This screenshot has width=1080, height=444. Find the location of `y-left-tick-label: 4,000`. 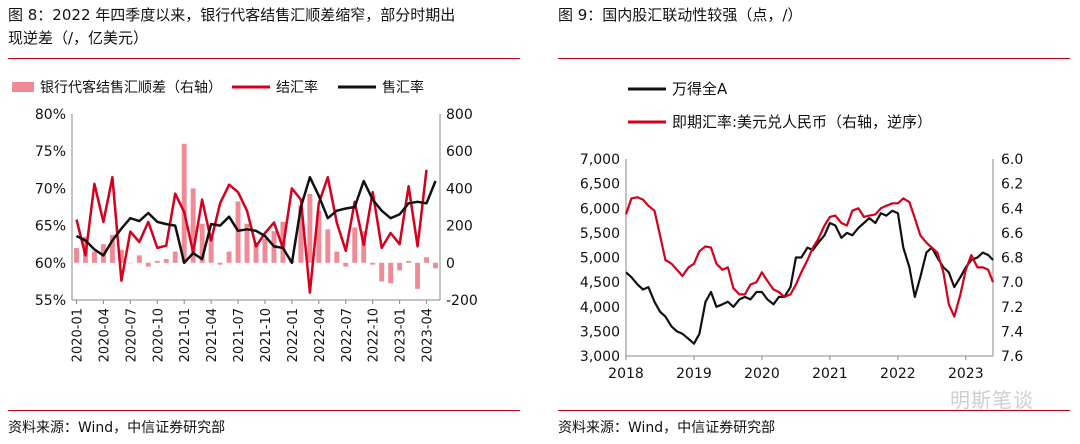

y-left-tick-label: 4,000 is located at coordinates (600, 308).